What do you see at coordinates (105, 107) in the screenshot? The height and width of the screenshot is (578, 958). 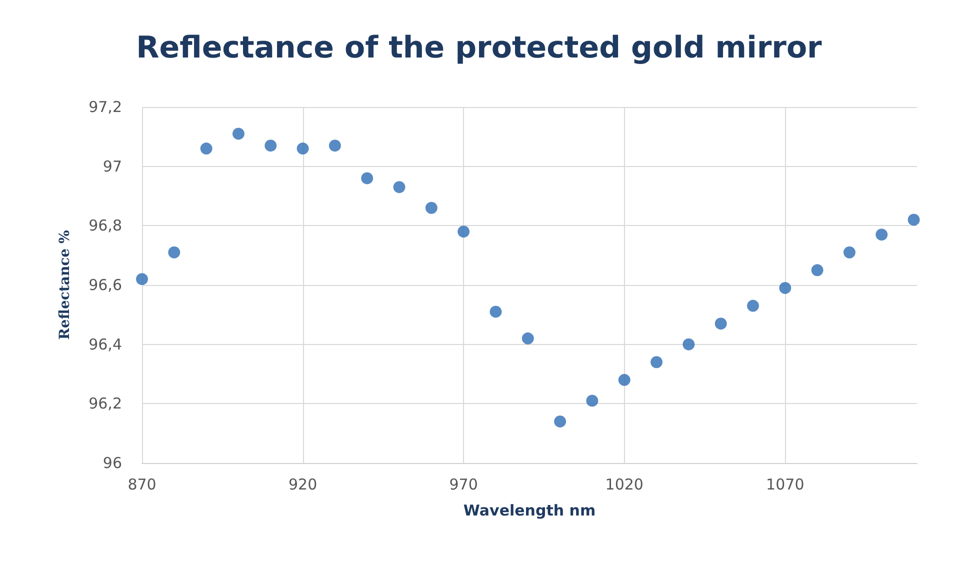 I see `y-tick-label: 97,2` at bounding box center [105, 107].